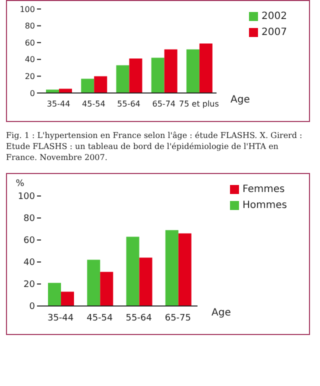 This screenshot has height=386, width=320. Describe the element at coordinates (20, 184) in the screenshot. I see `y-axis-title: %` at that location.